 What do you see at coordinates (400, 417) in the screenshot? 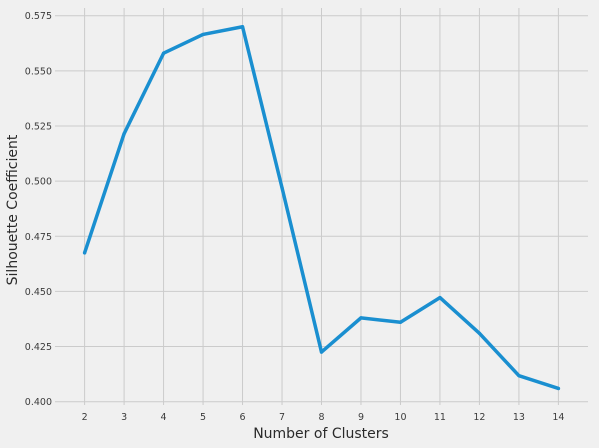
I see `x-tick-label: 10` at bounding box center [400, 417].